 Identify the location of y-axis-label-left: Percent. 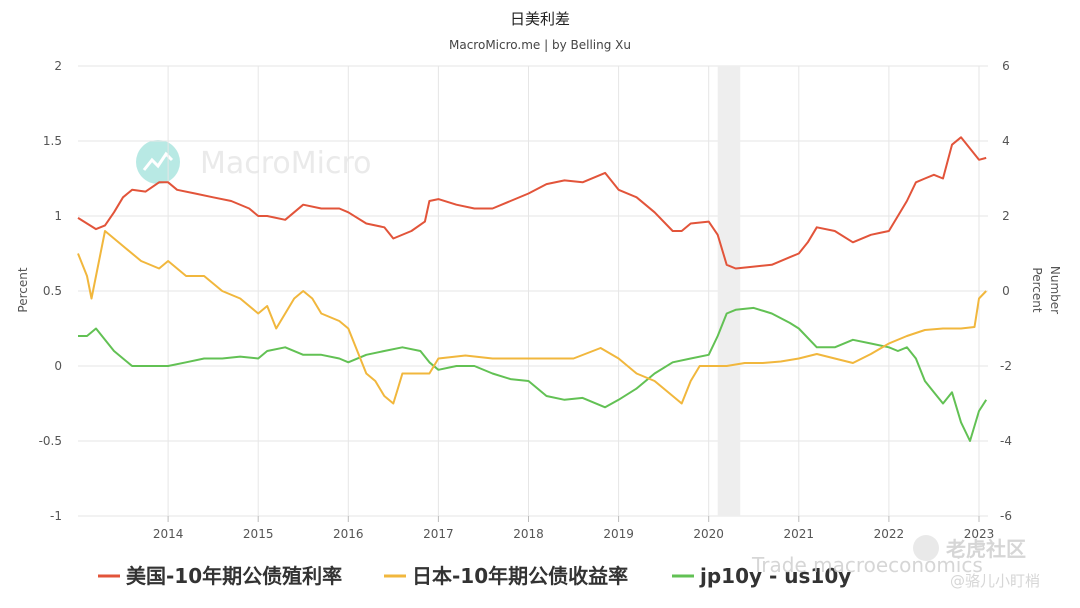
(23, 289).